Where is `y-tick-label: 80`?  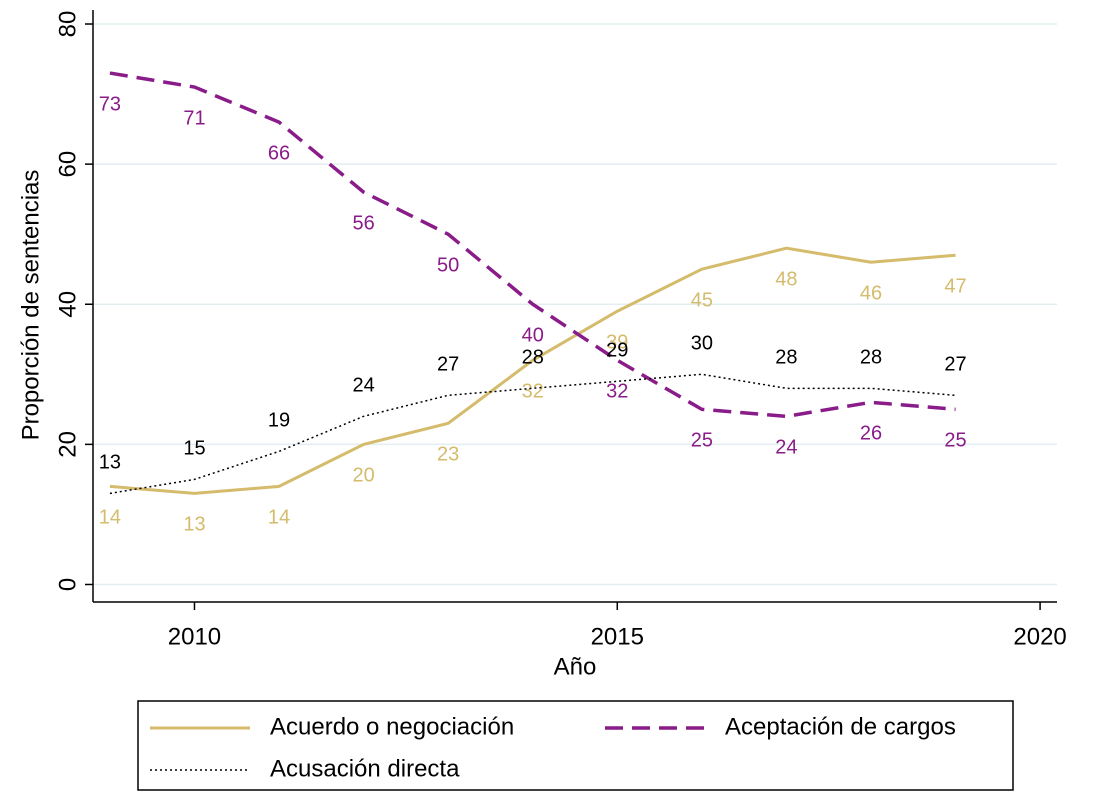 y-tick-label: 80 is located at coordinates (67, 24).